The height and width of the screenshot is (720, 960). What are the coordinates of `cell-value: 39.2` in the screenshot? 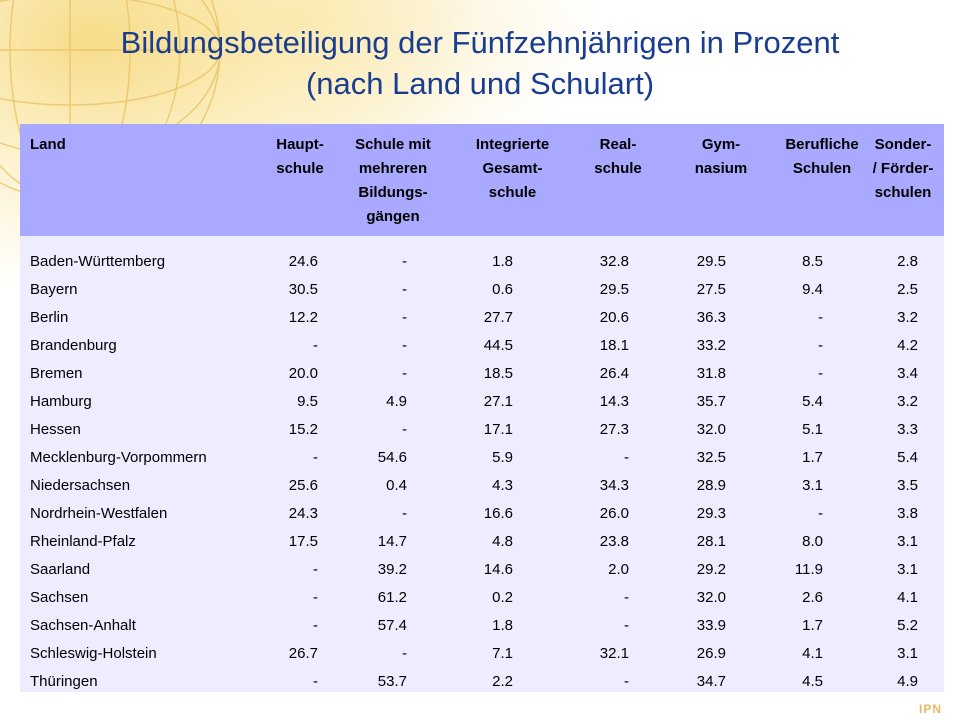 It's located at (392, 569).